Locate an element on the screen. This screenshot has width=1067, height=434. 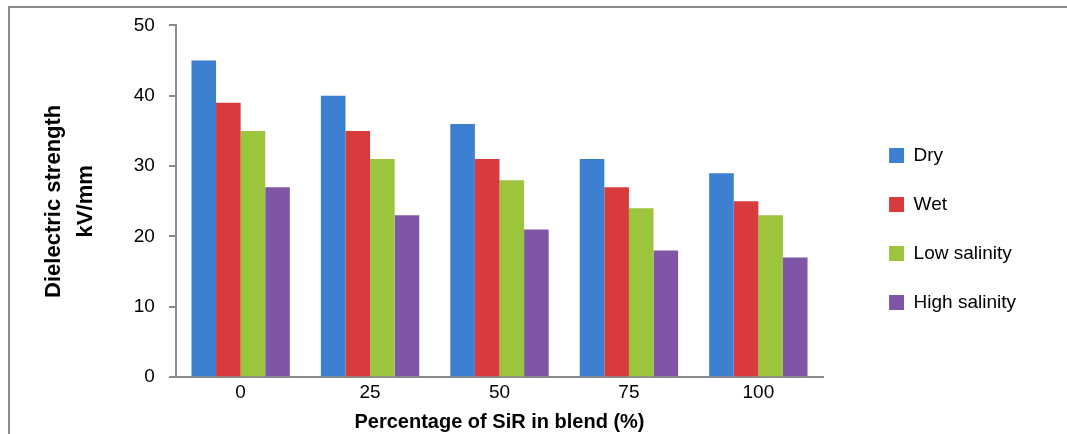
y-tick-label: 40 is located at coordinates (144, 94).